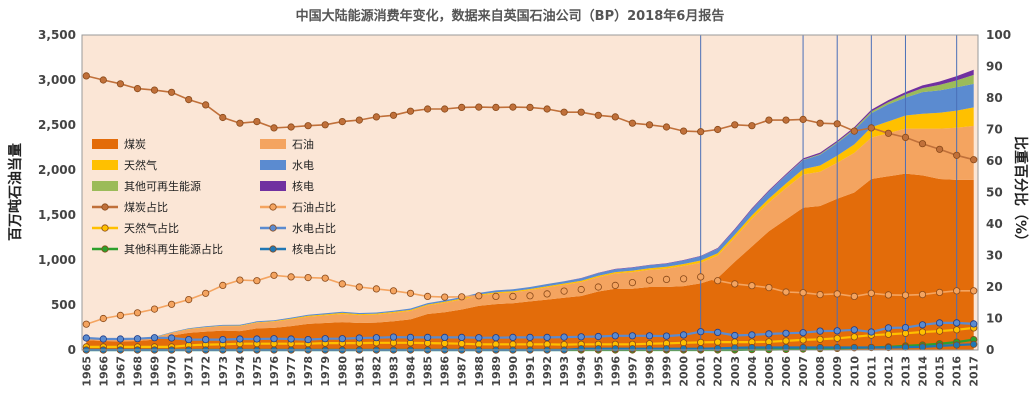 The height and width of the screenshot is (405, 1034). I want to click on x-tick-1970: 1970, so click(172, 371).